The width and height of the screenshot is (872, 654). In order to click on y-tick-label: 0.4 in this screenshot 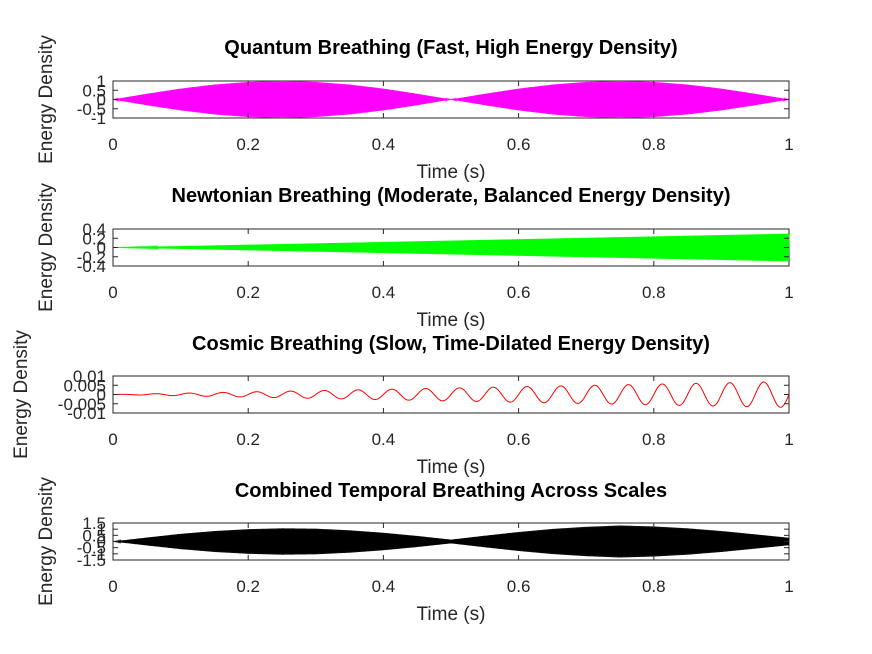, I will do `click(94, 229)`.